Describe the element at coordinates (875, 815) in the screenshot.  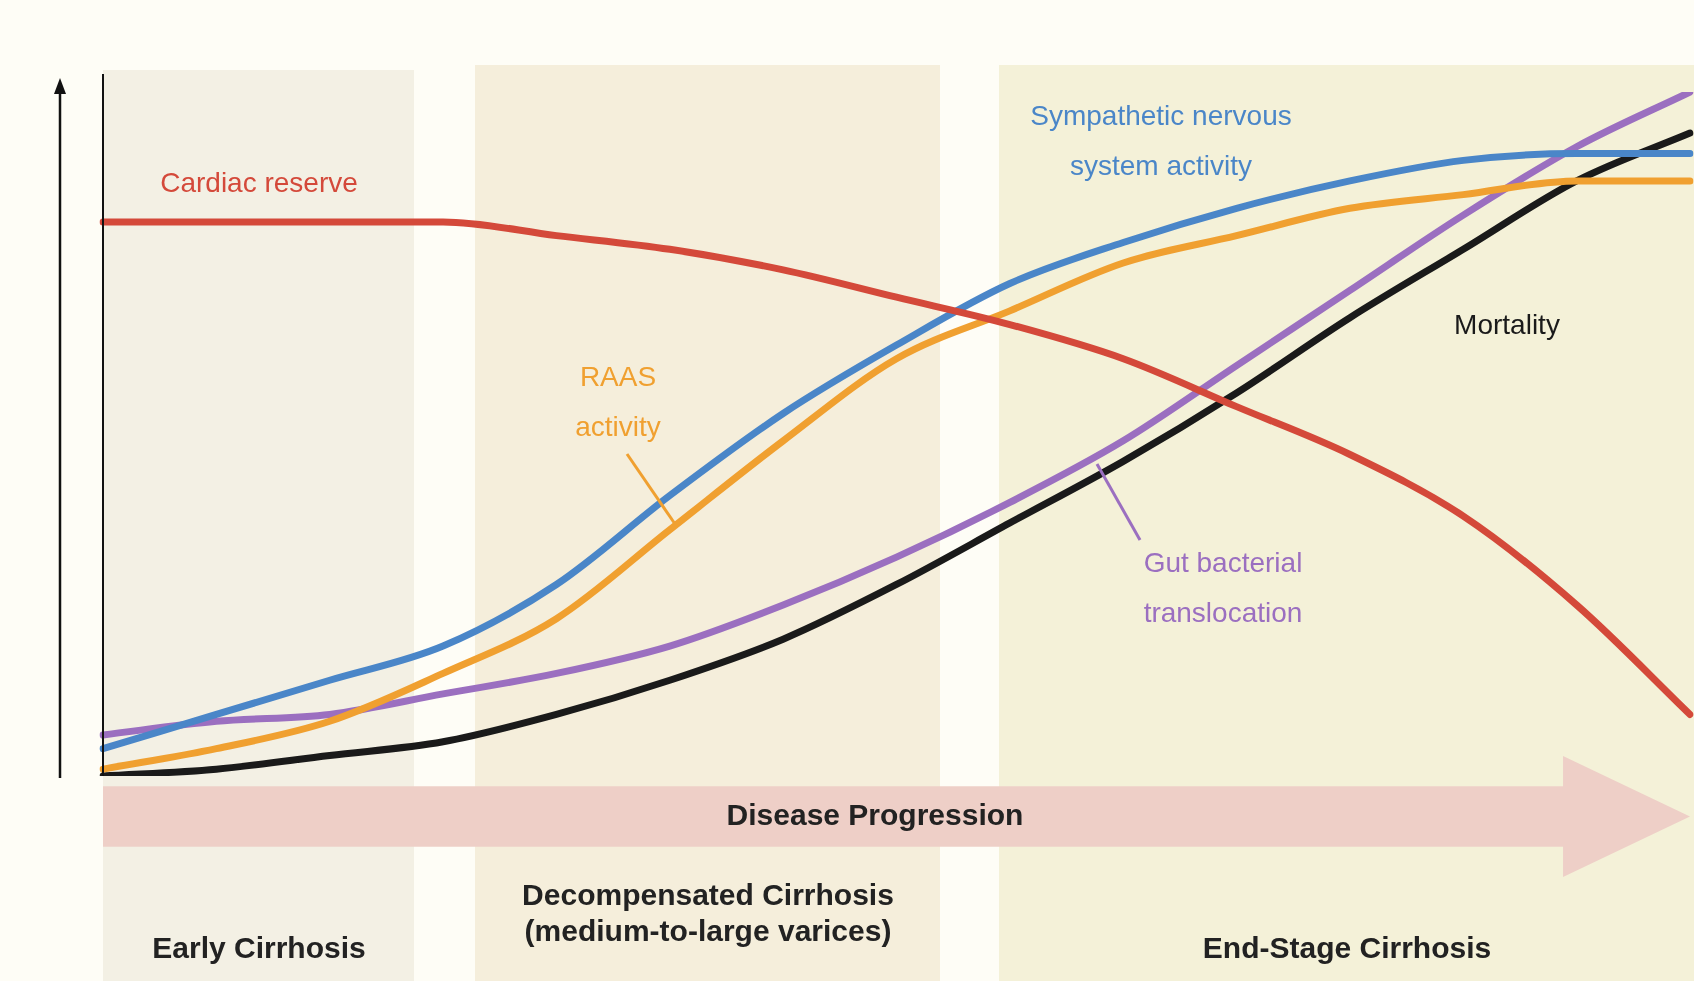
I see `text: Disease Progression` at that location.